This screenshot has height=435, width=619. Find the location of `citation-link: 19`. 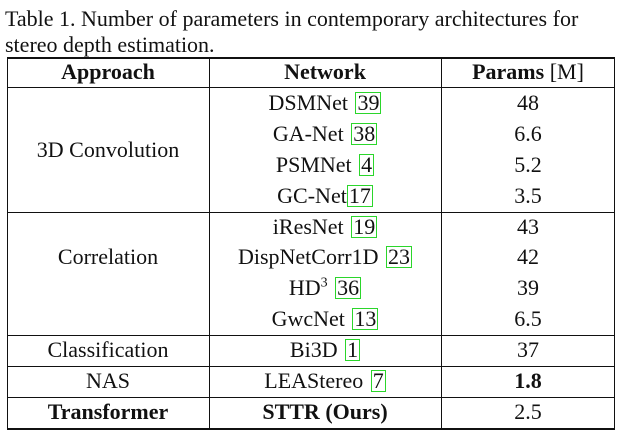

citation-link: 19 is located at coordinates (364, 226).